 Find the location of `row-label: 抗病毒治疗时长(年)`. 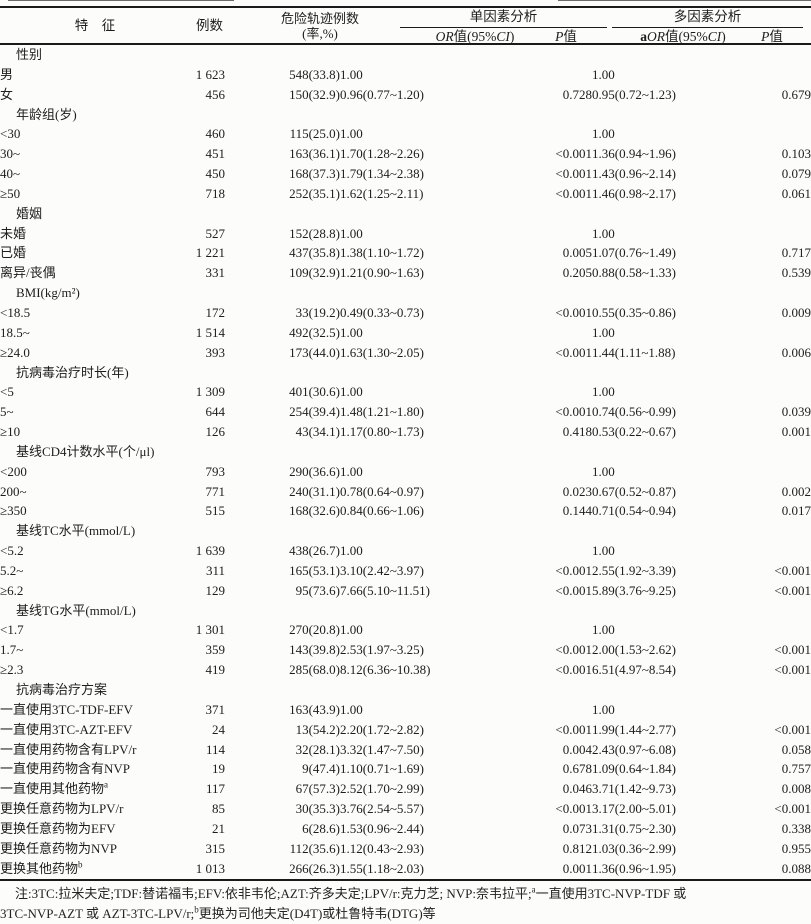

row-label: 抗病毒治疗时长(年) is located at coordinates (72, 372).